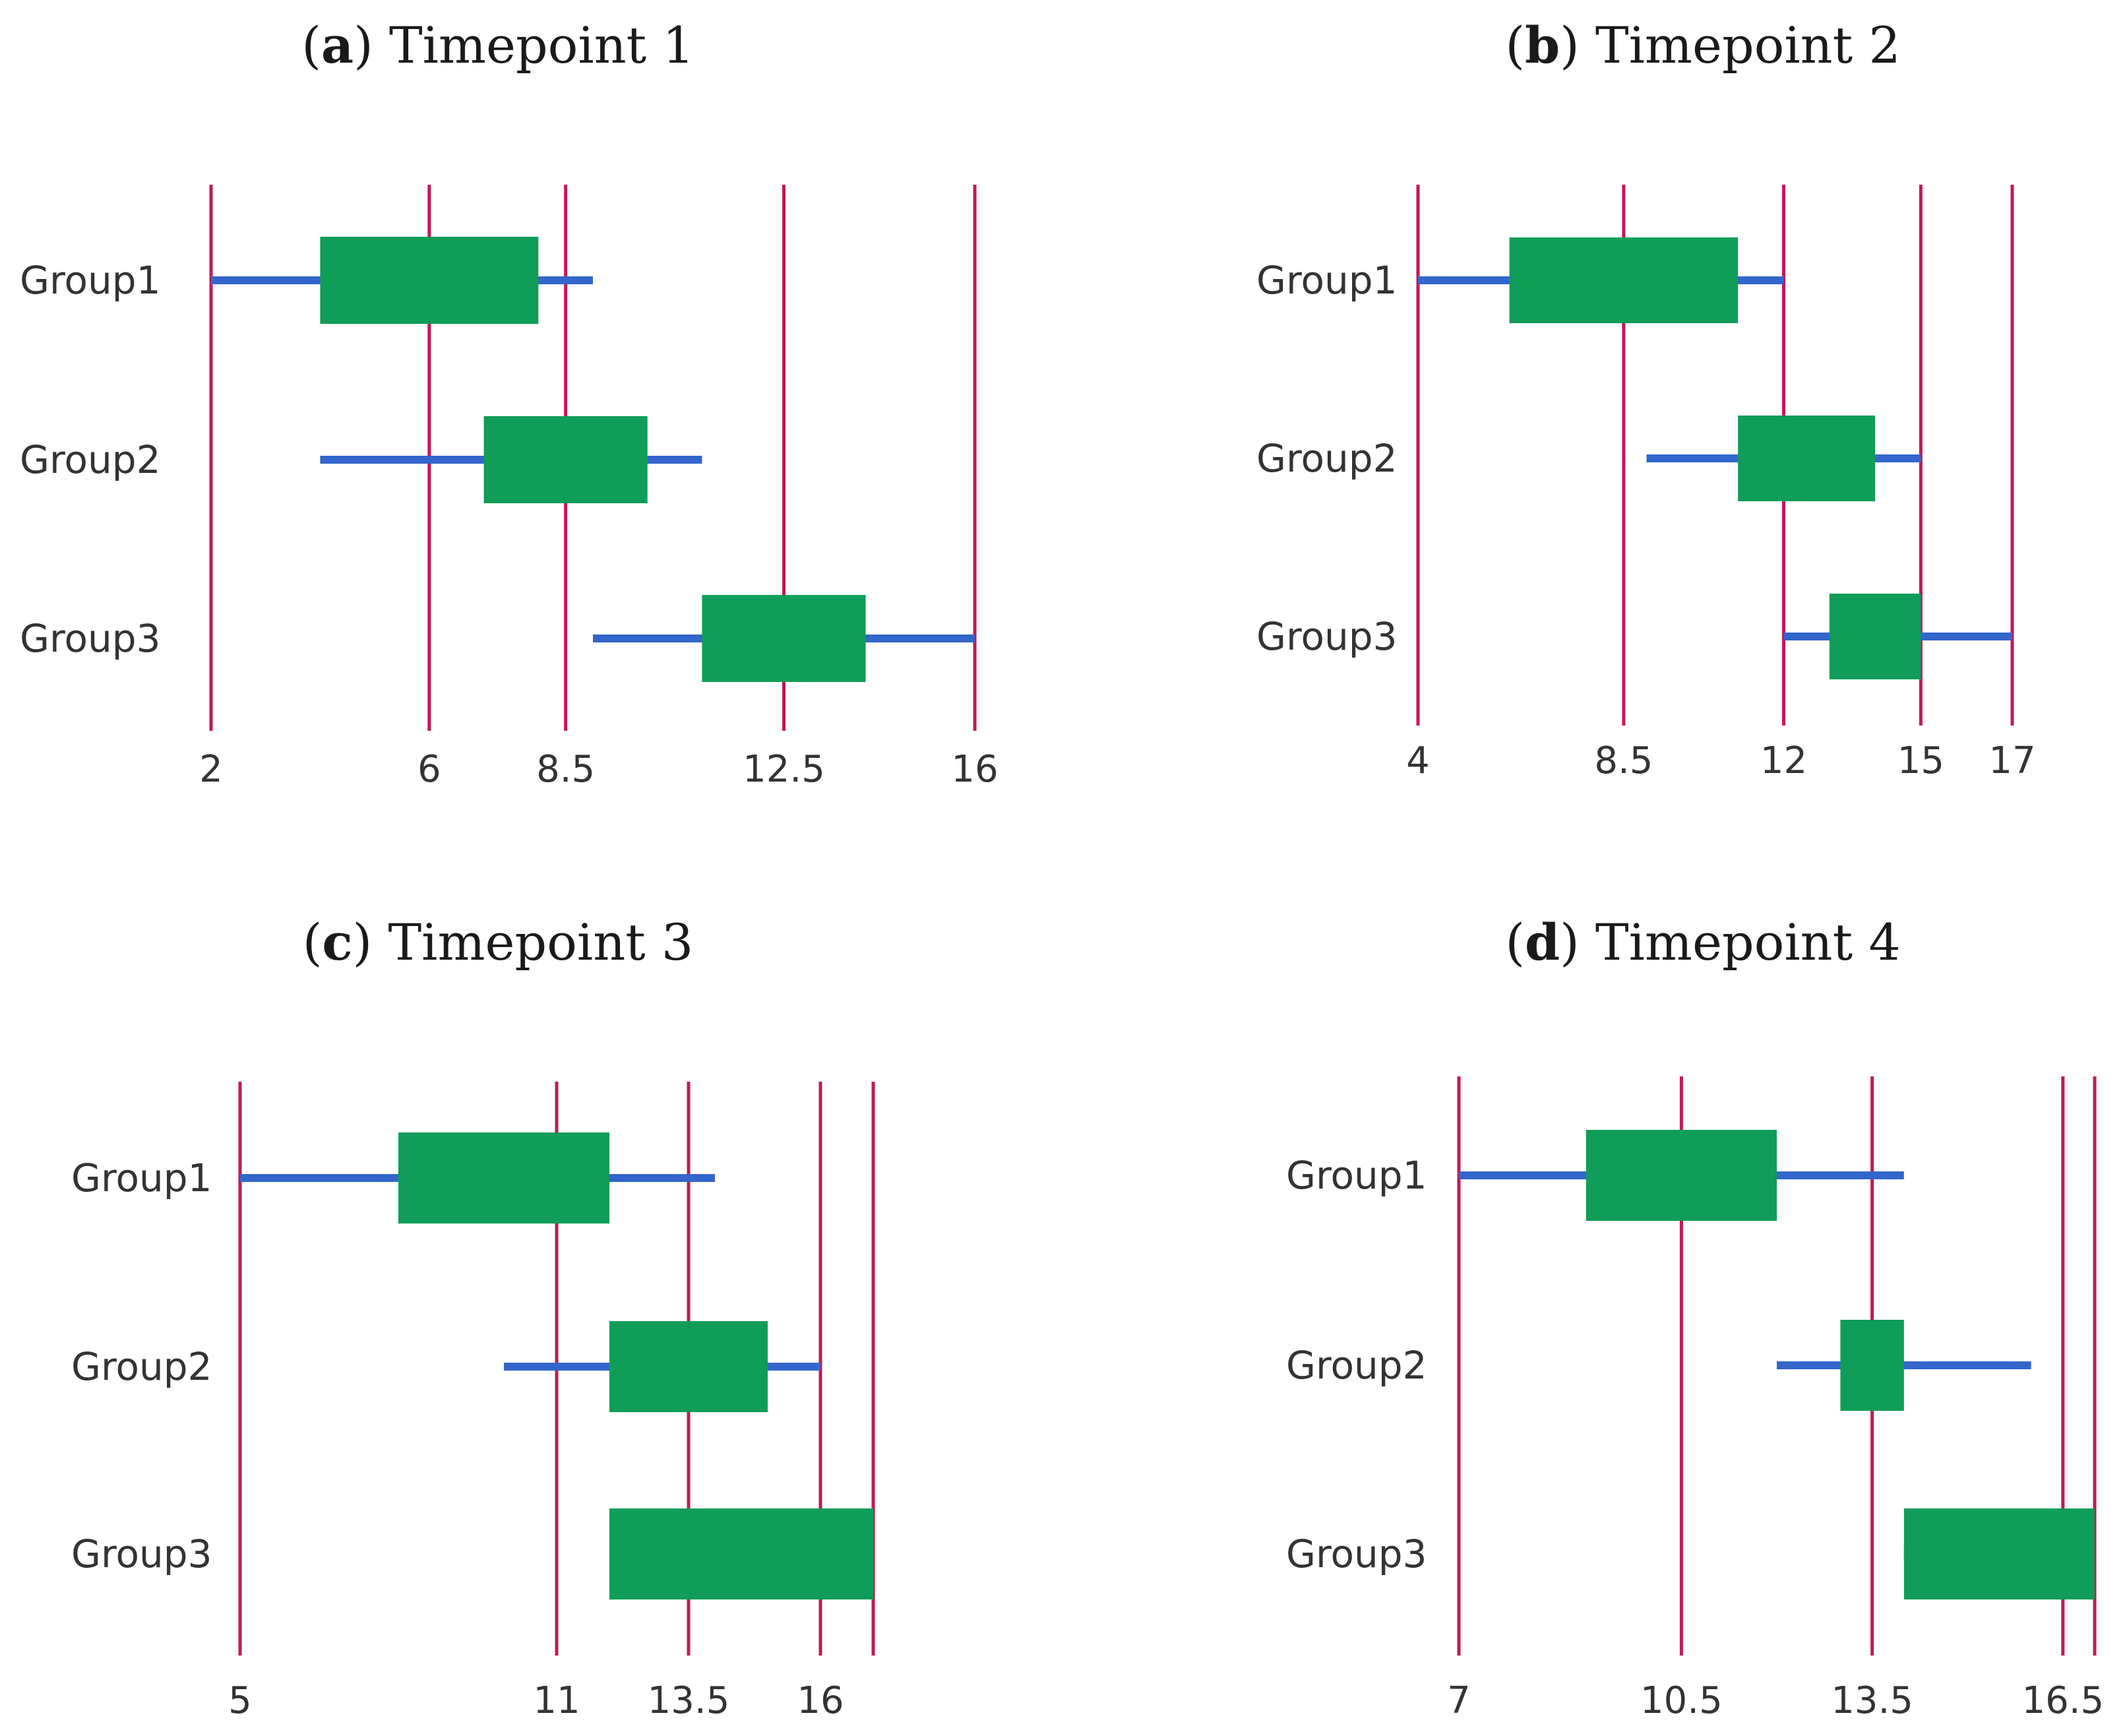 The image size is (2127, 1736). Describe the element at coordinates (429, 769) in the screenshot. I see `tick-label-a-1: 6` at that location.